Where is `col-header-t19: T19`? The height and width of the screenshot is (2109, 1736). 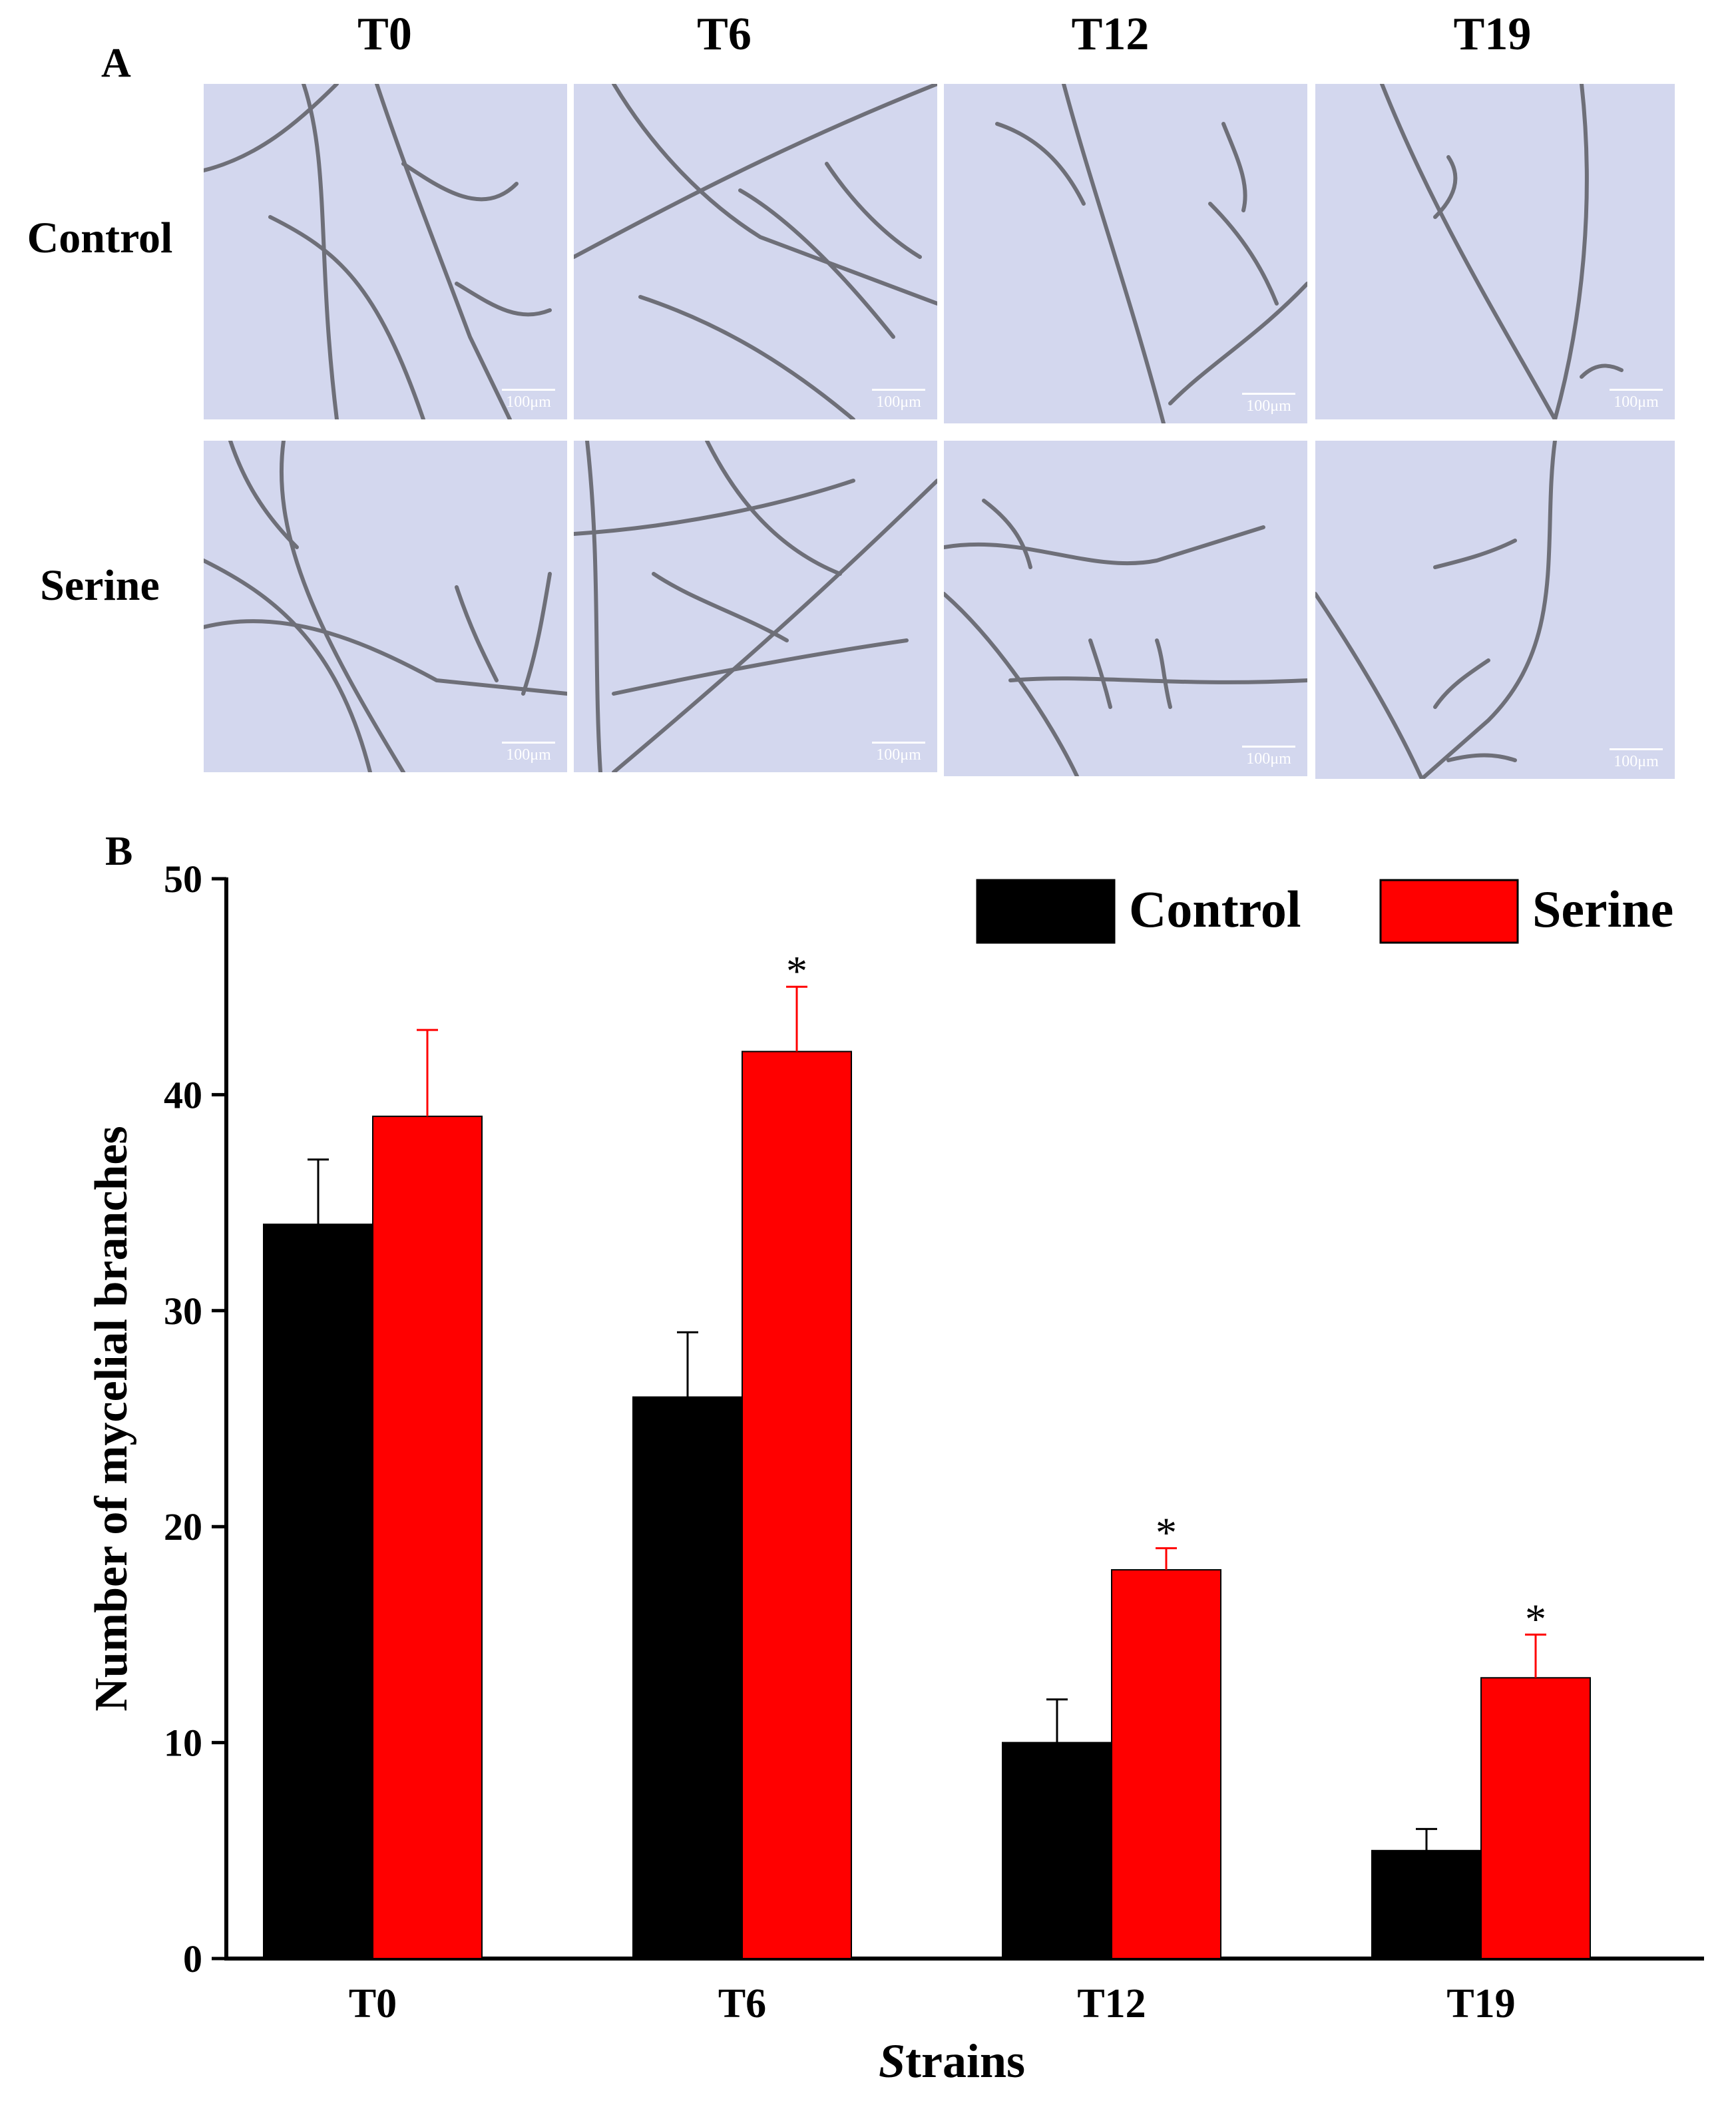 col-header-t19: T19 is located at coordinates (1492, 35).